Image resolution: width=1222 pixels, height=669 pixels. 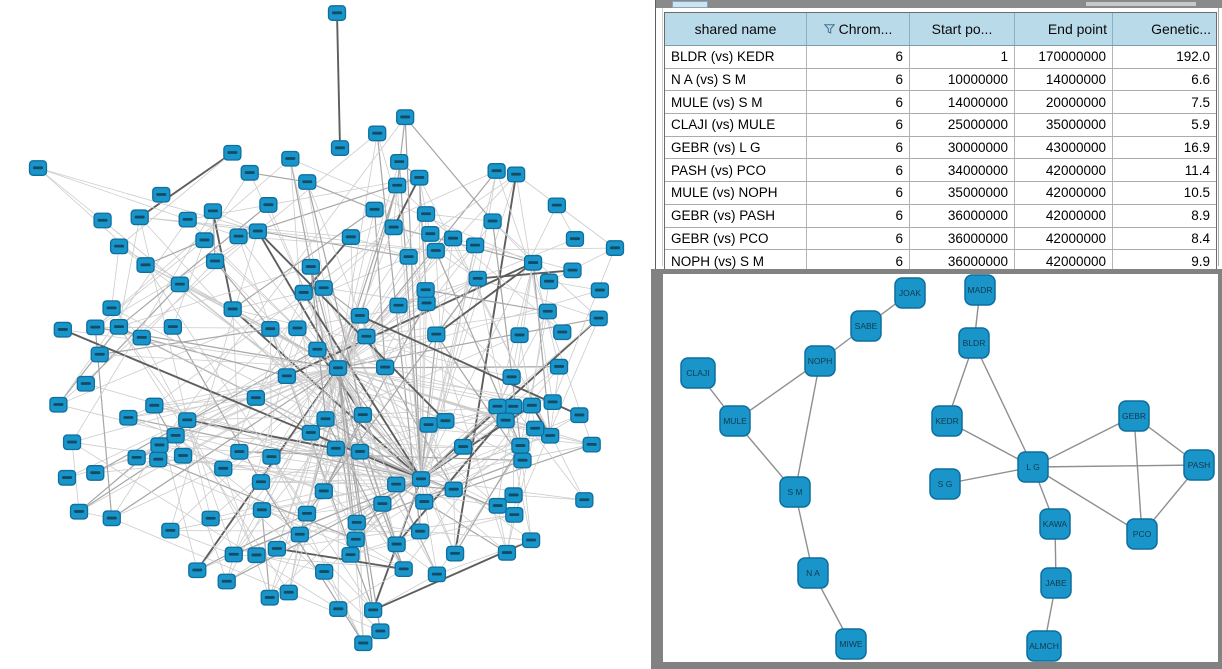 I want to click on table-row: GEBR (vs) PCO 6 36000000 42000000 8.4, so click(x=940, y=239).